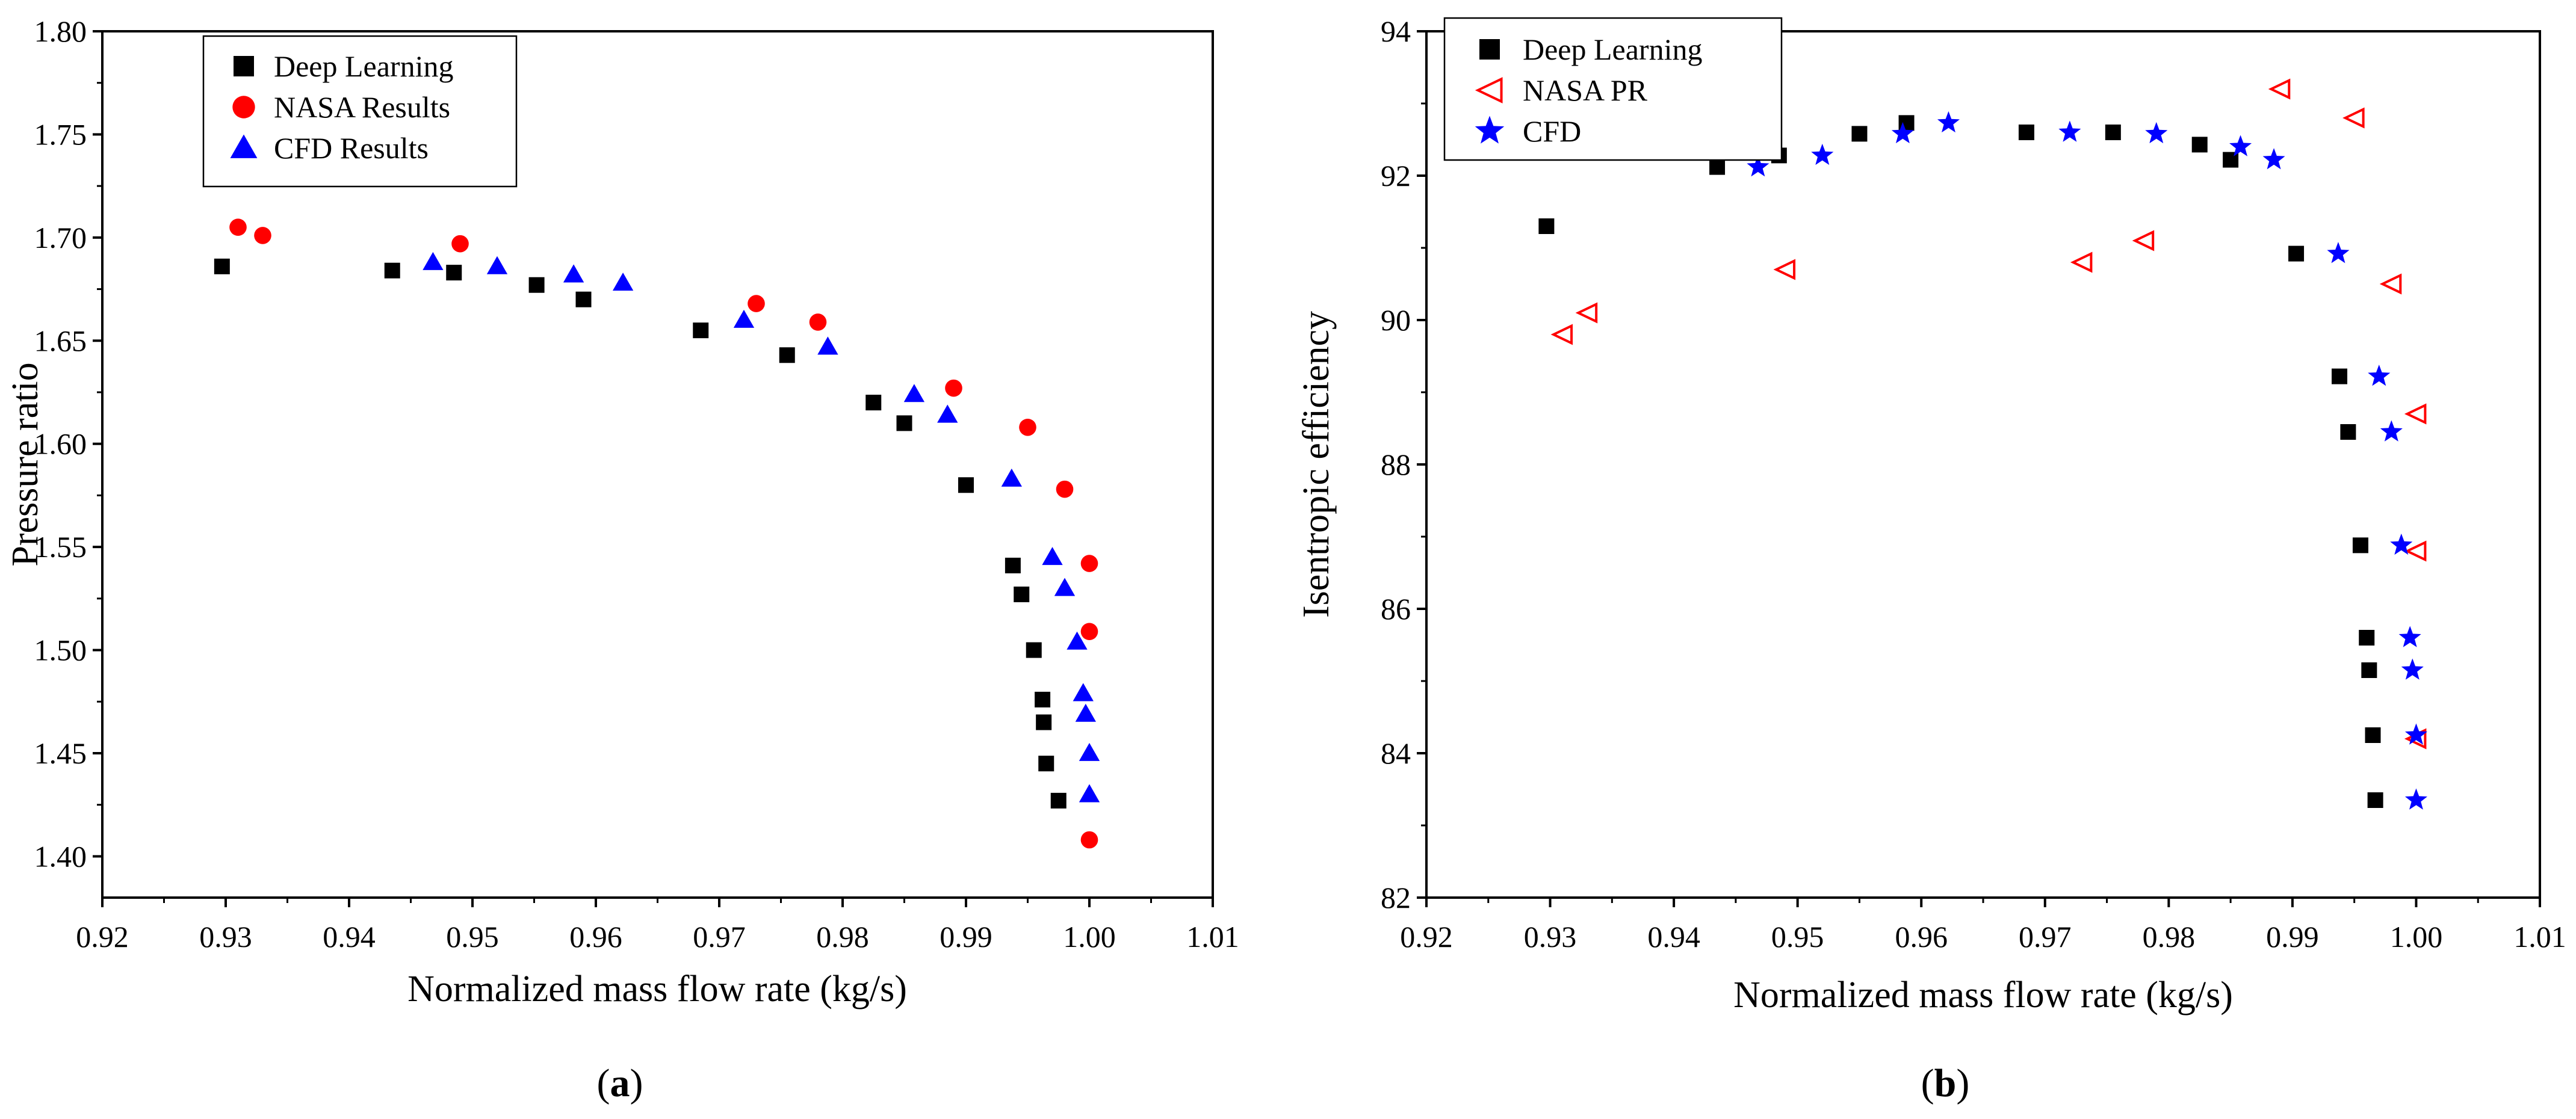 This screenshot has height=1119, width=2576. Describe the element at coordinates (61, 856) in the screenshot. I see `y-tick-label: 1.40` at that location.